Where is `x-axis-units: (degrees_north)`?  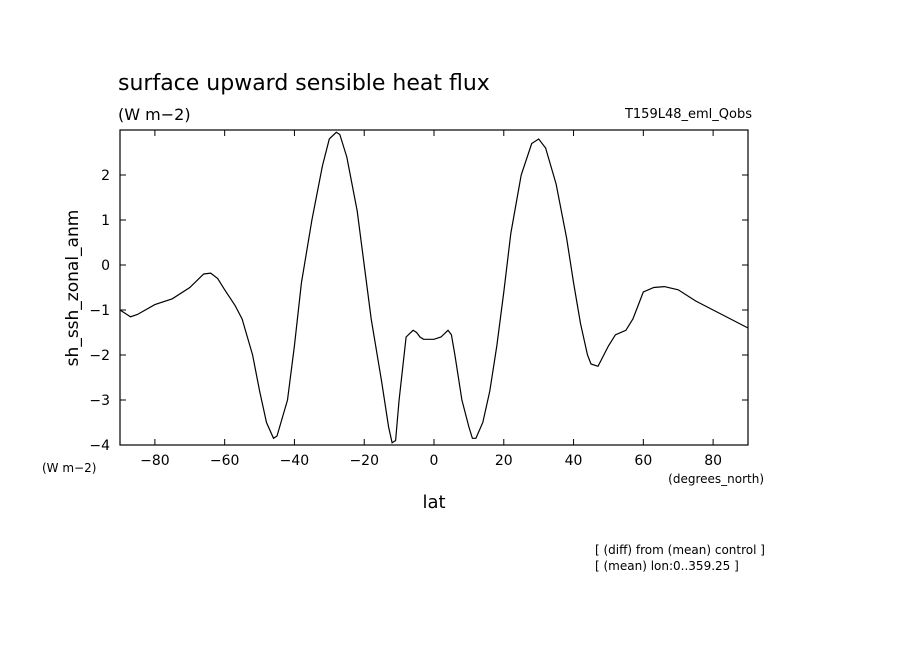 x-axis-units: (degrees_north) is located at coordinates (716, 479).